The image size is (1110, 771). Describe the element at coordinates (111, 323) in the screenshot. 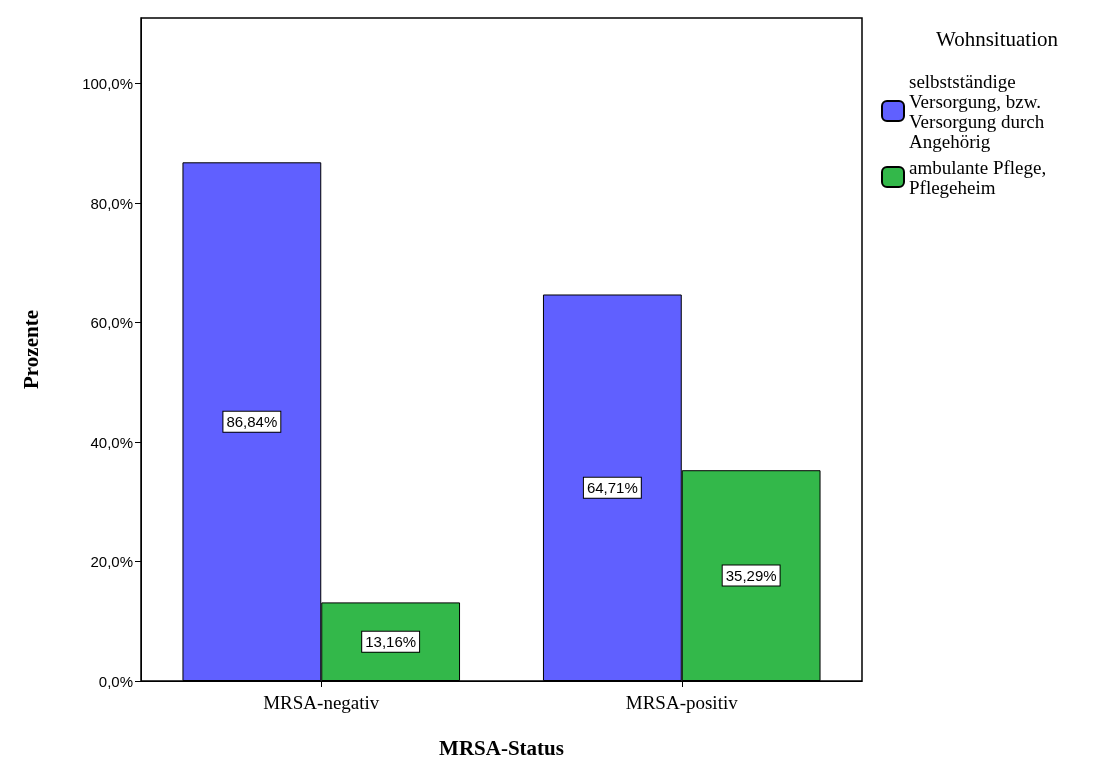

I see `y-tick-label: 60,0%` at that location.